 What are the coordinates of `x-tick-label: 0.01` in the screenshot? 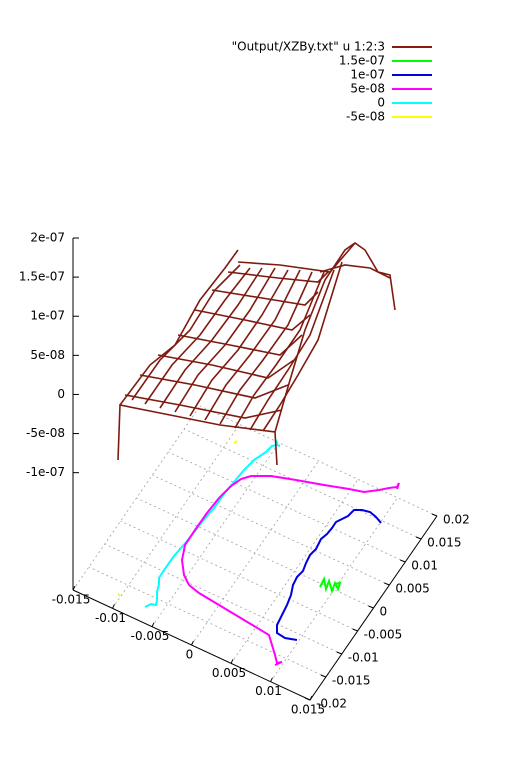 It's located at (268, 691).